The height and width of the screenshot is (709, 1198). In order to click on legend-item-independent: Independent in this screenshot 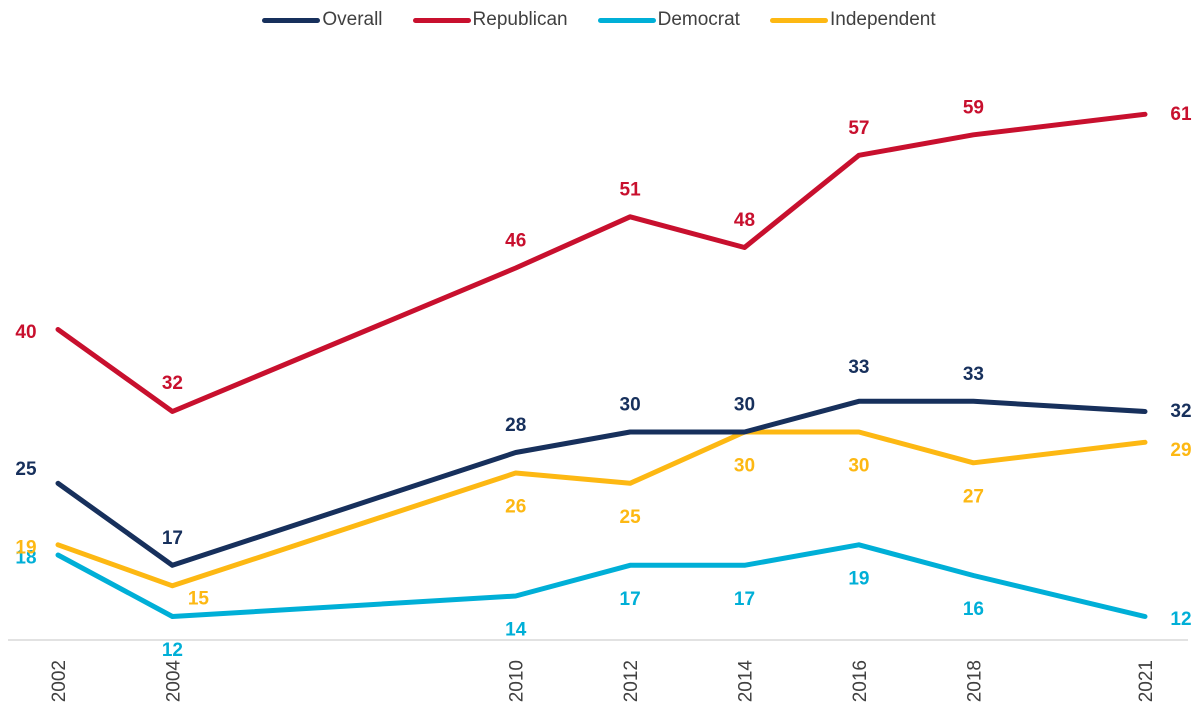, I will do `click(852, 20)`.